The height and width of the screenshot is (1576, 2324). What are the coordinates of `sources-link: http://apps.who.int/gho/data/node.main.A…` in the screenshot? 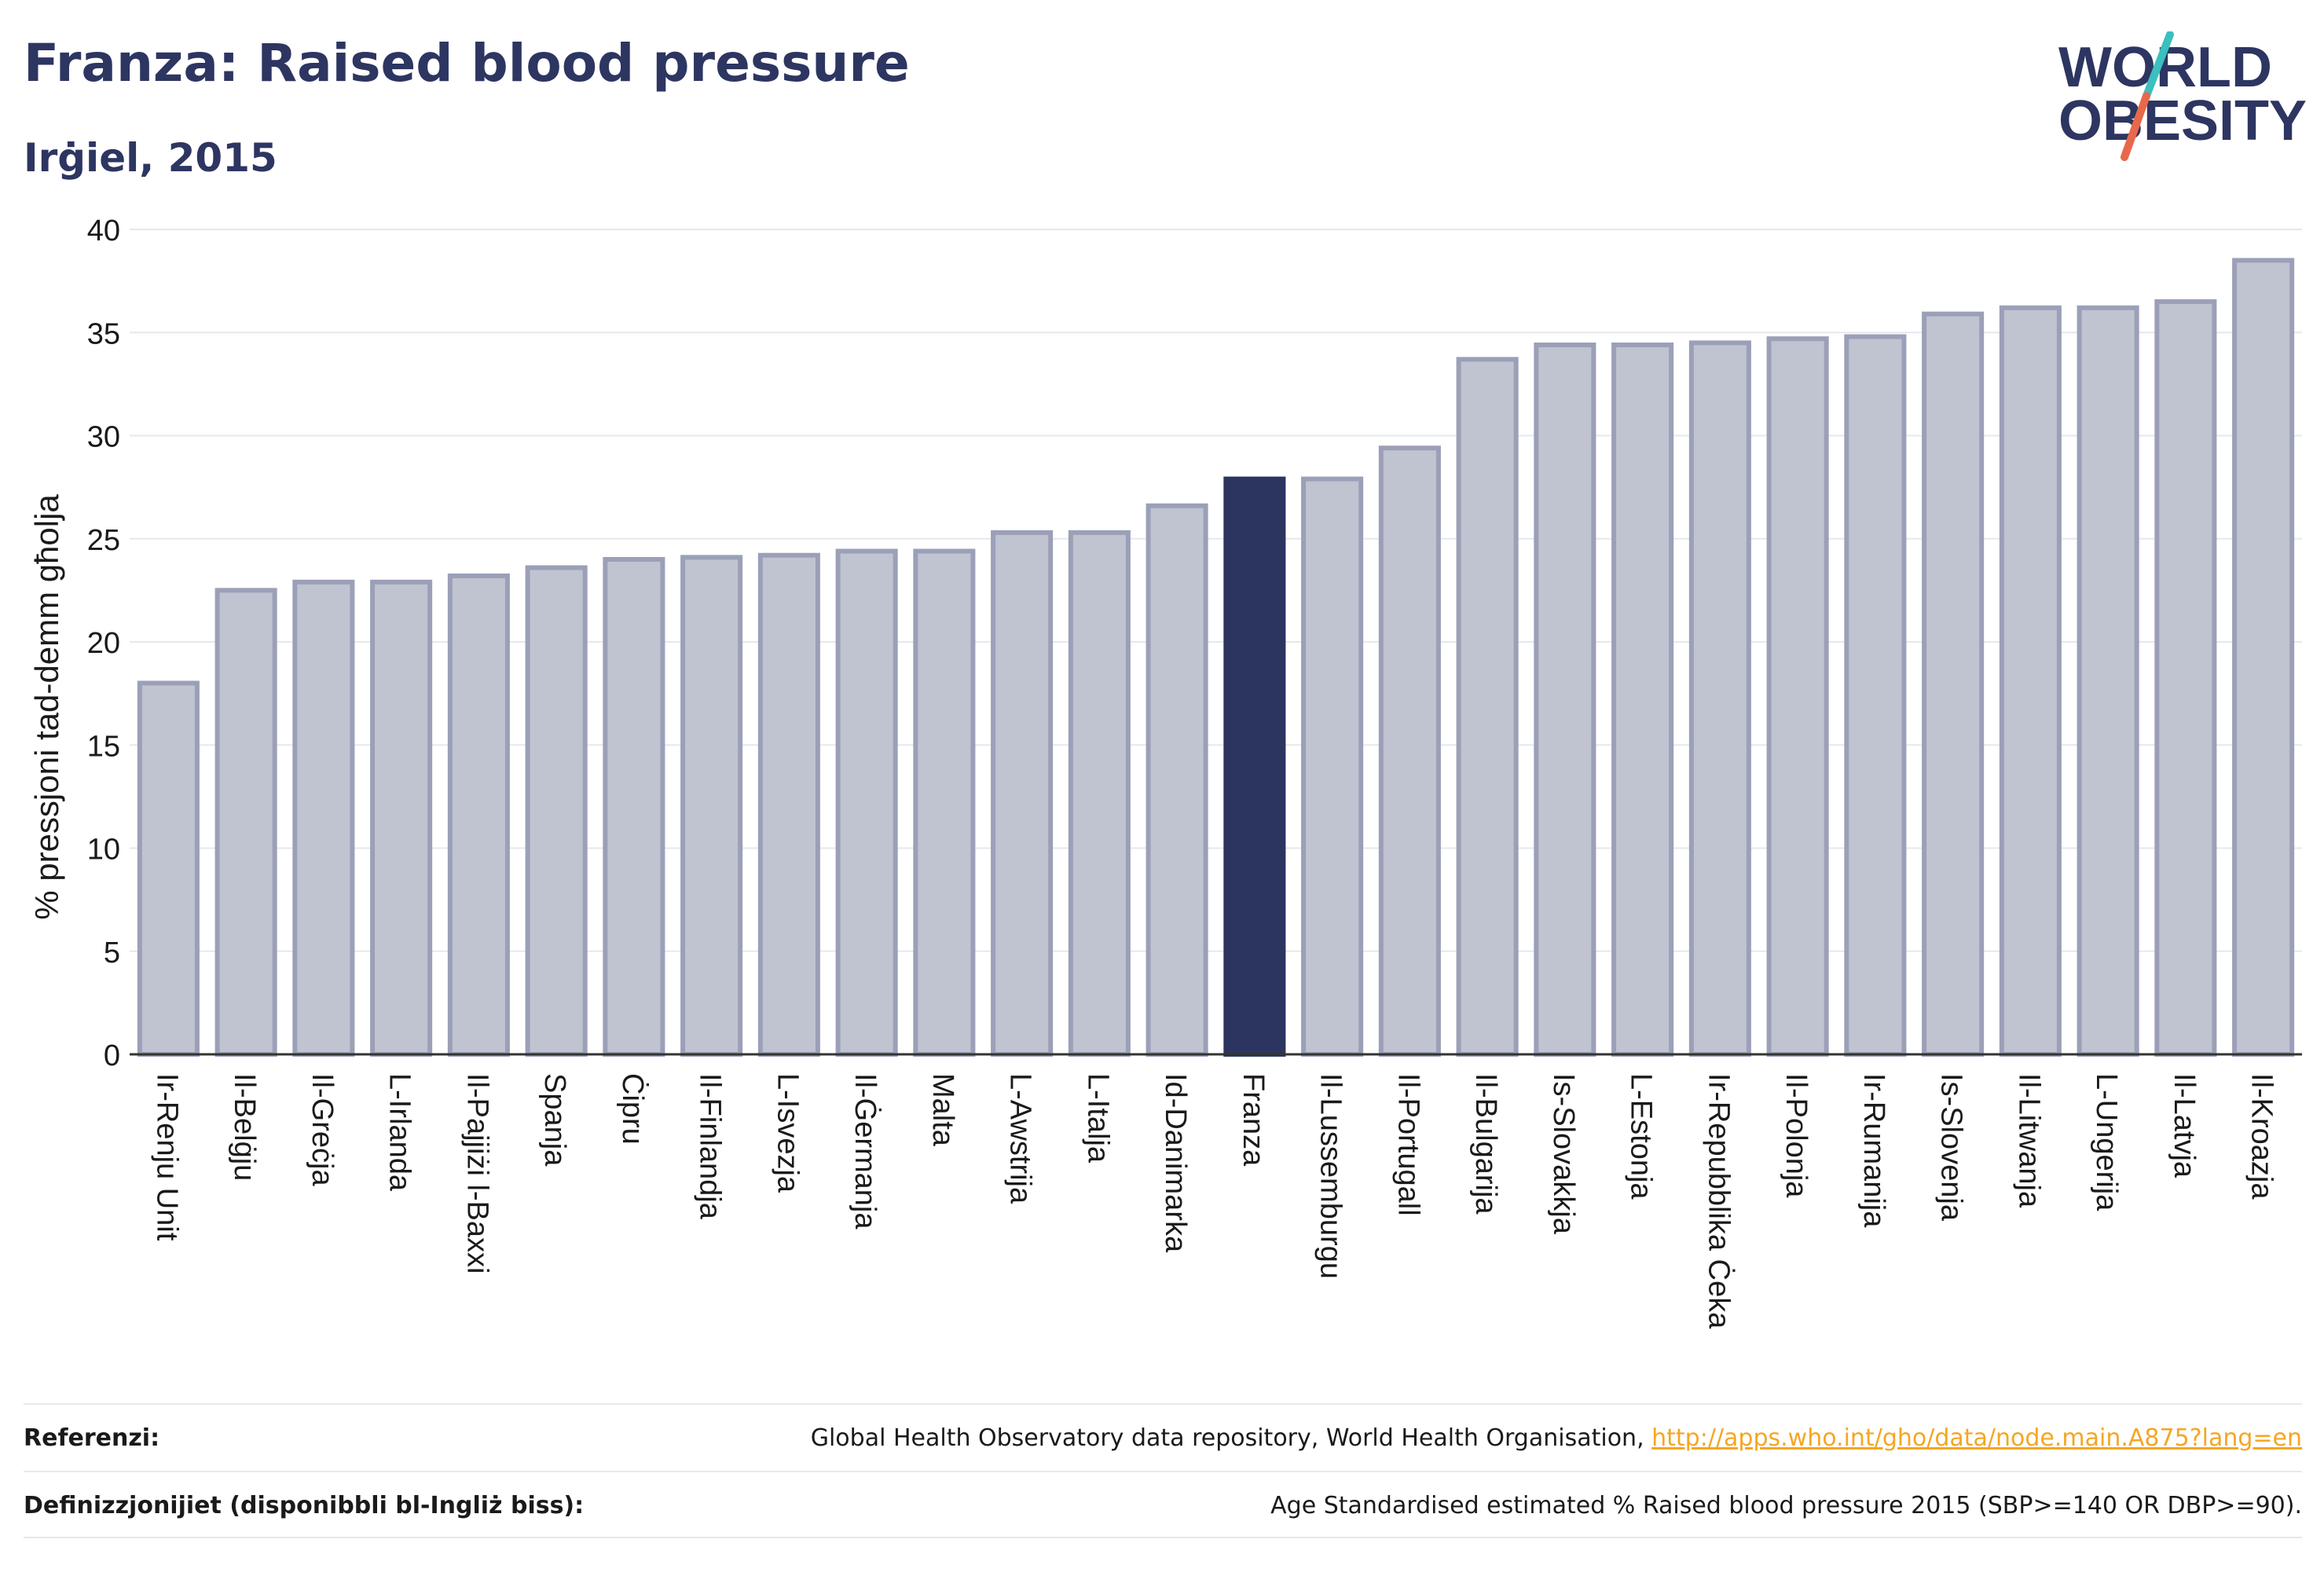 It's located at (1976, 1438).